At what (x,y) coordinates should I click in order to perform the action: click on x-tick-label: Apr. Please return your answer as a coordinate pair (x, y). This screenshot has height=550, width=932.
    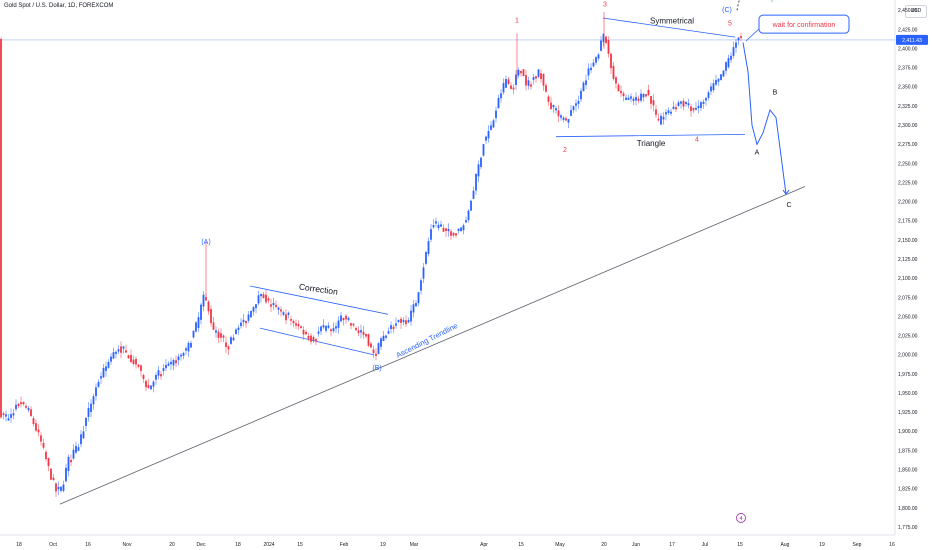
    Looking at the image, I should click on (484, 545).